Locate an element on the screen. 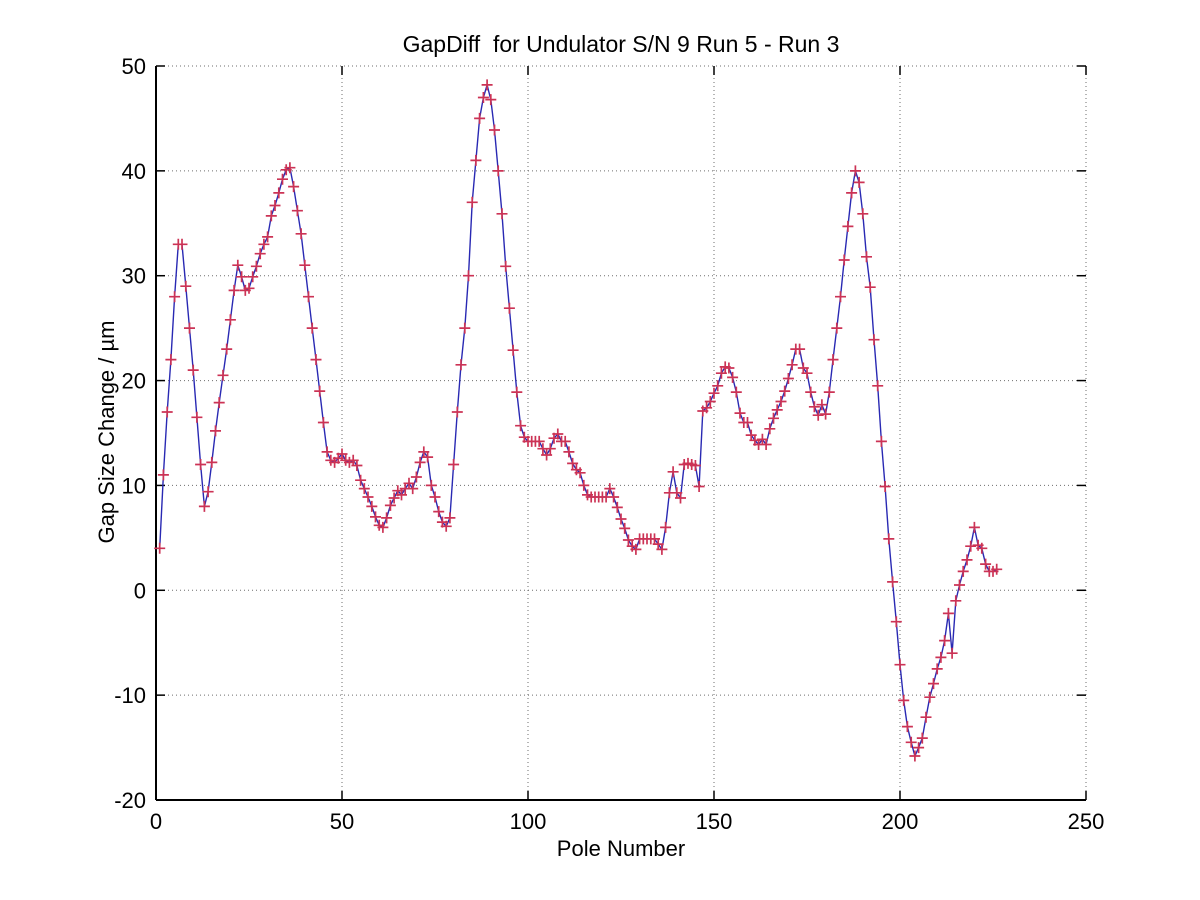 Image resolution: width=1200 pixels, height=900 pixels. x-tick-label-150: 150 is located at coordinates (714, 821).